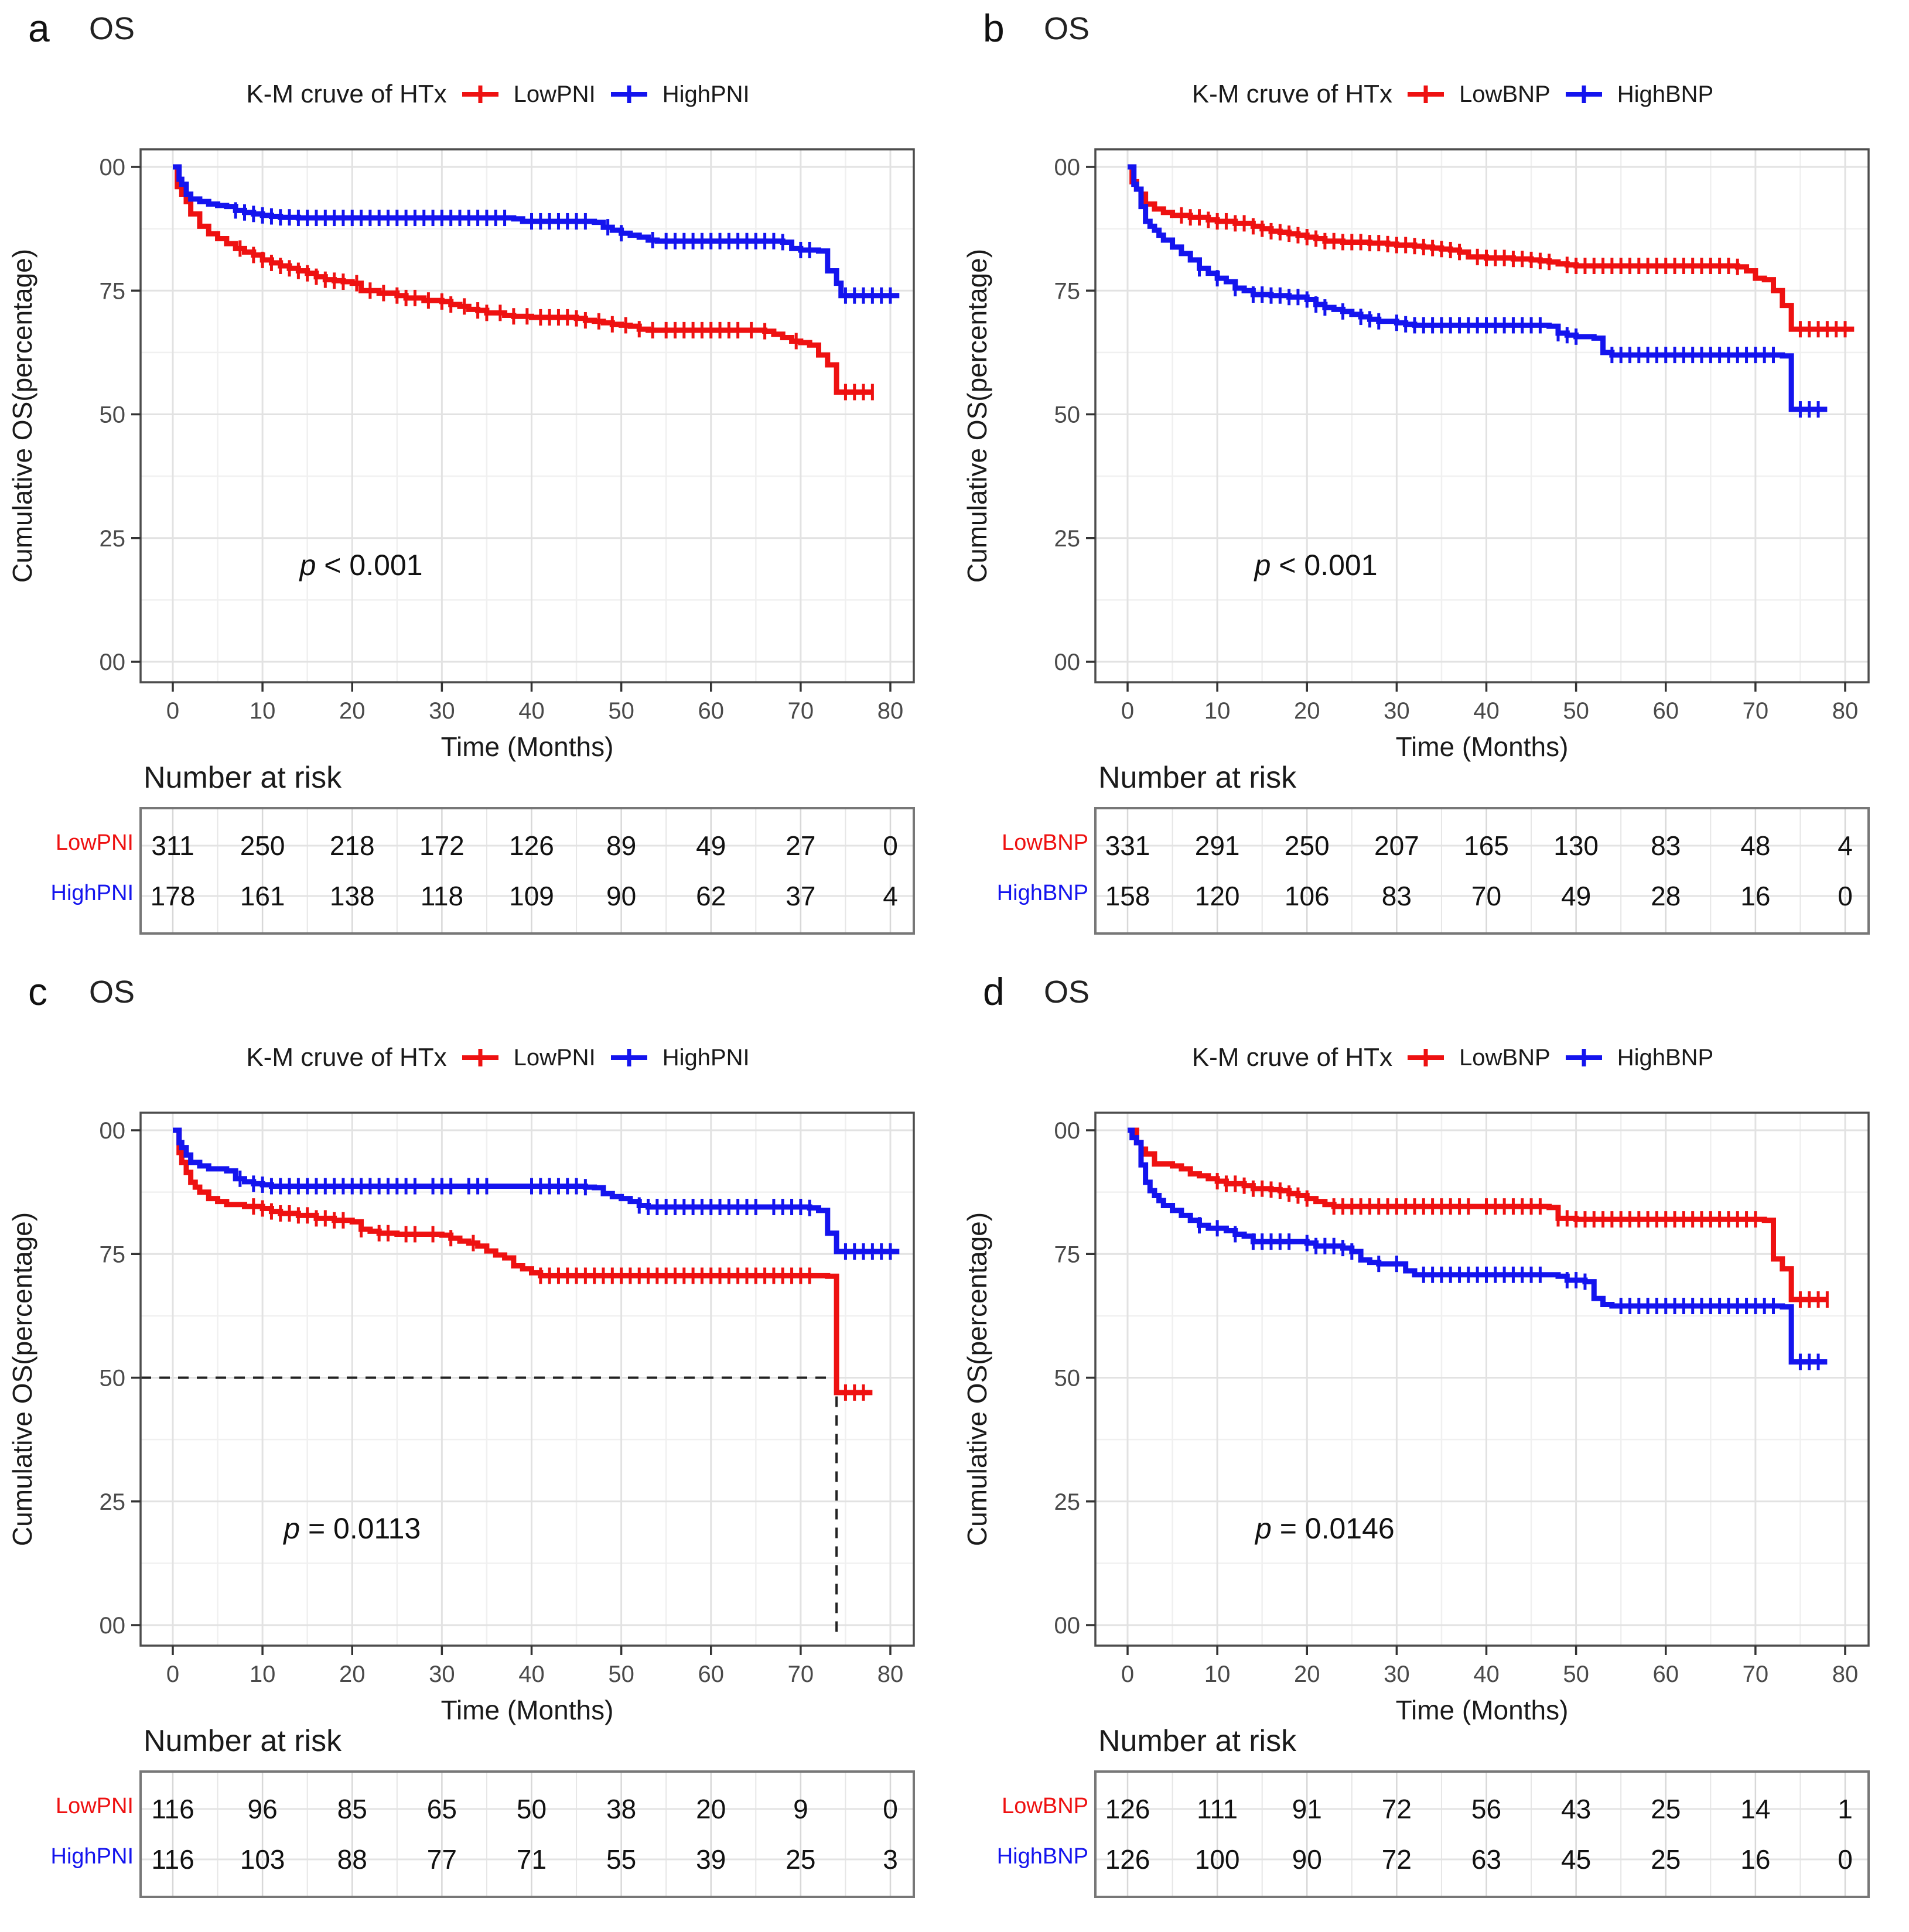  I want to click on risk-count: 63, so click(1486, 1859).